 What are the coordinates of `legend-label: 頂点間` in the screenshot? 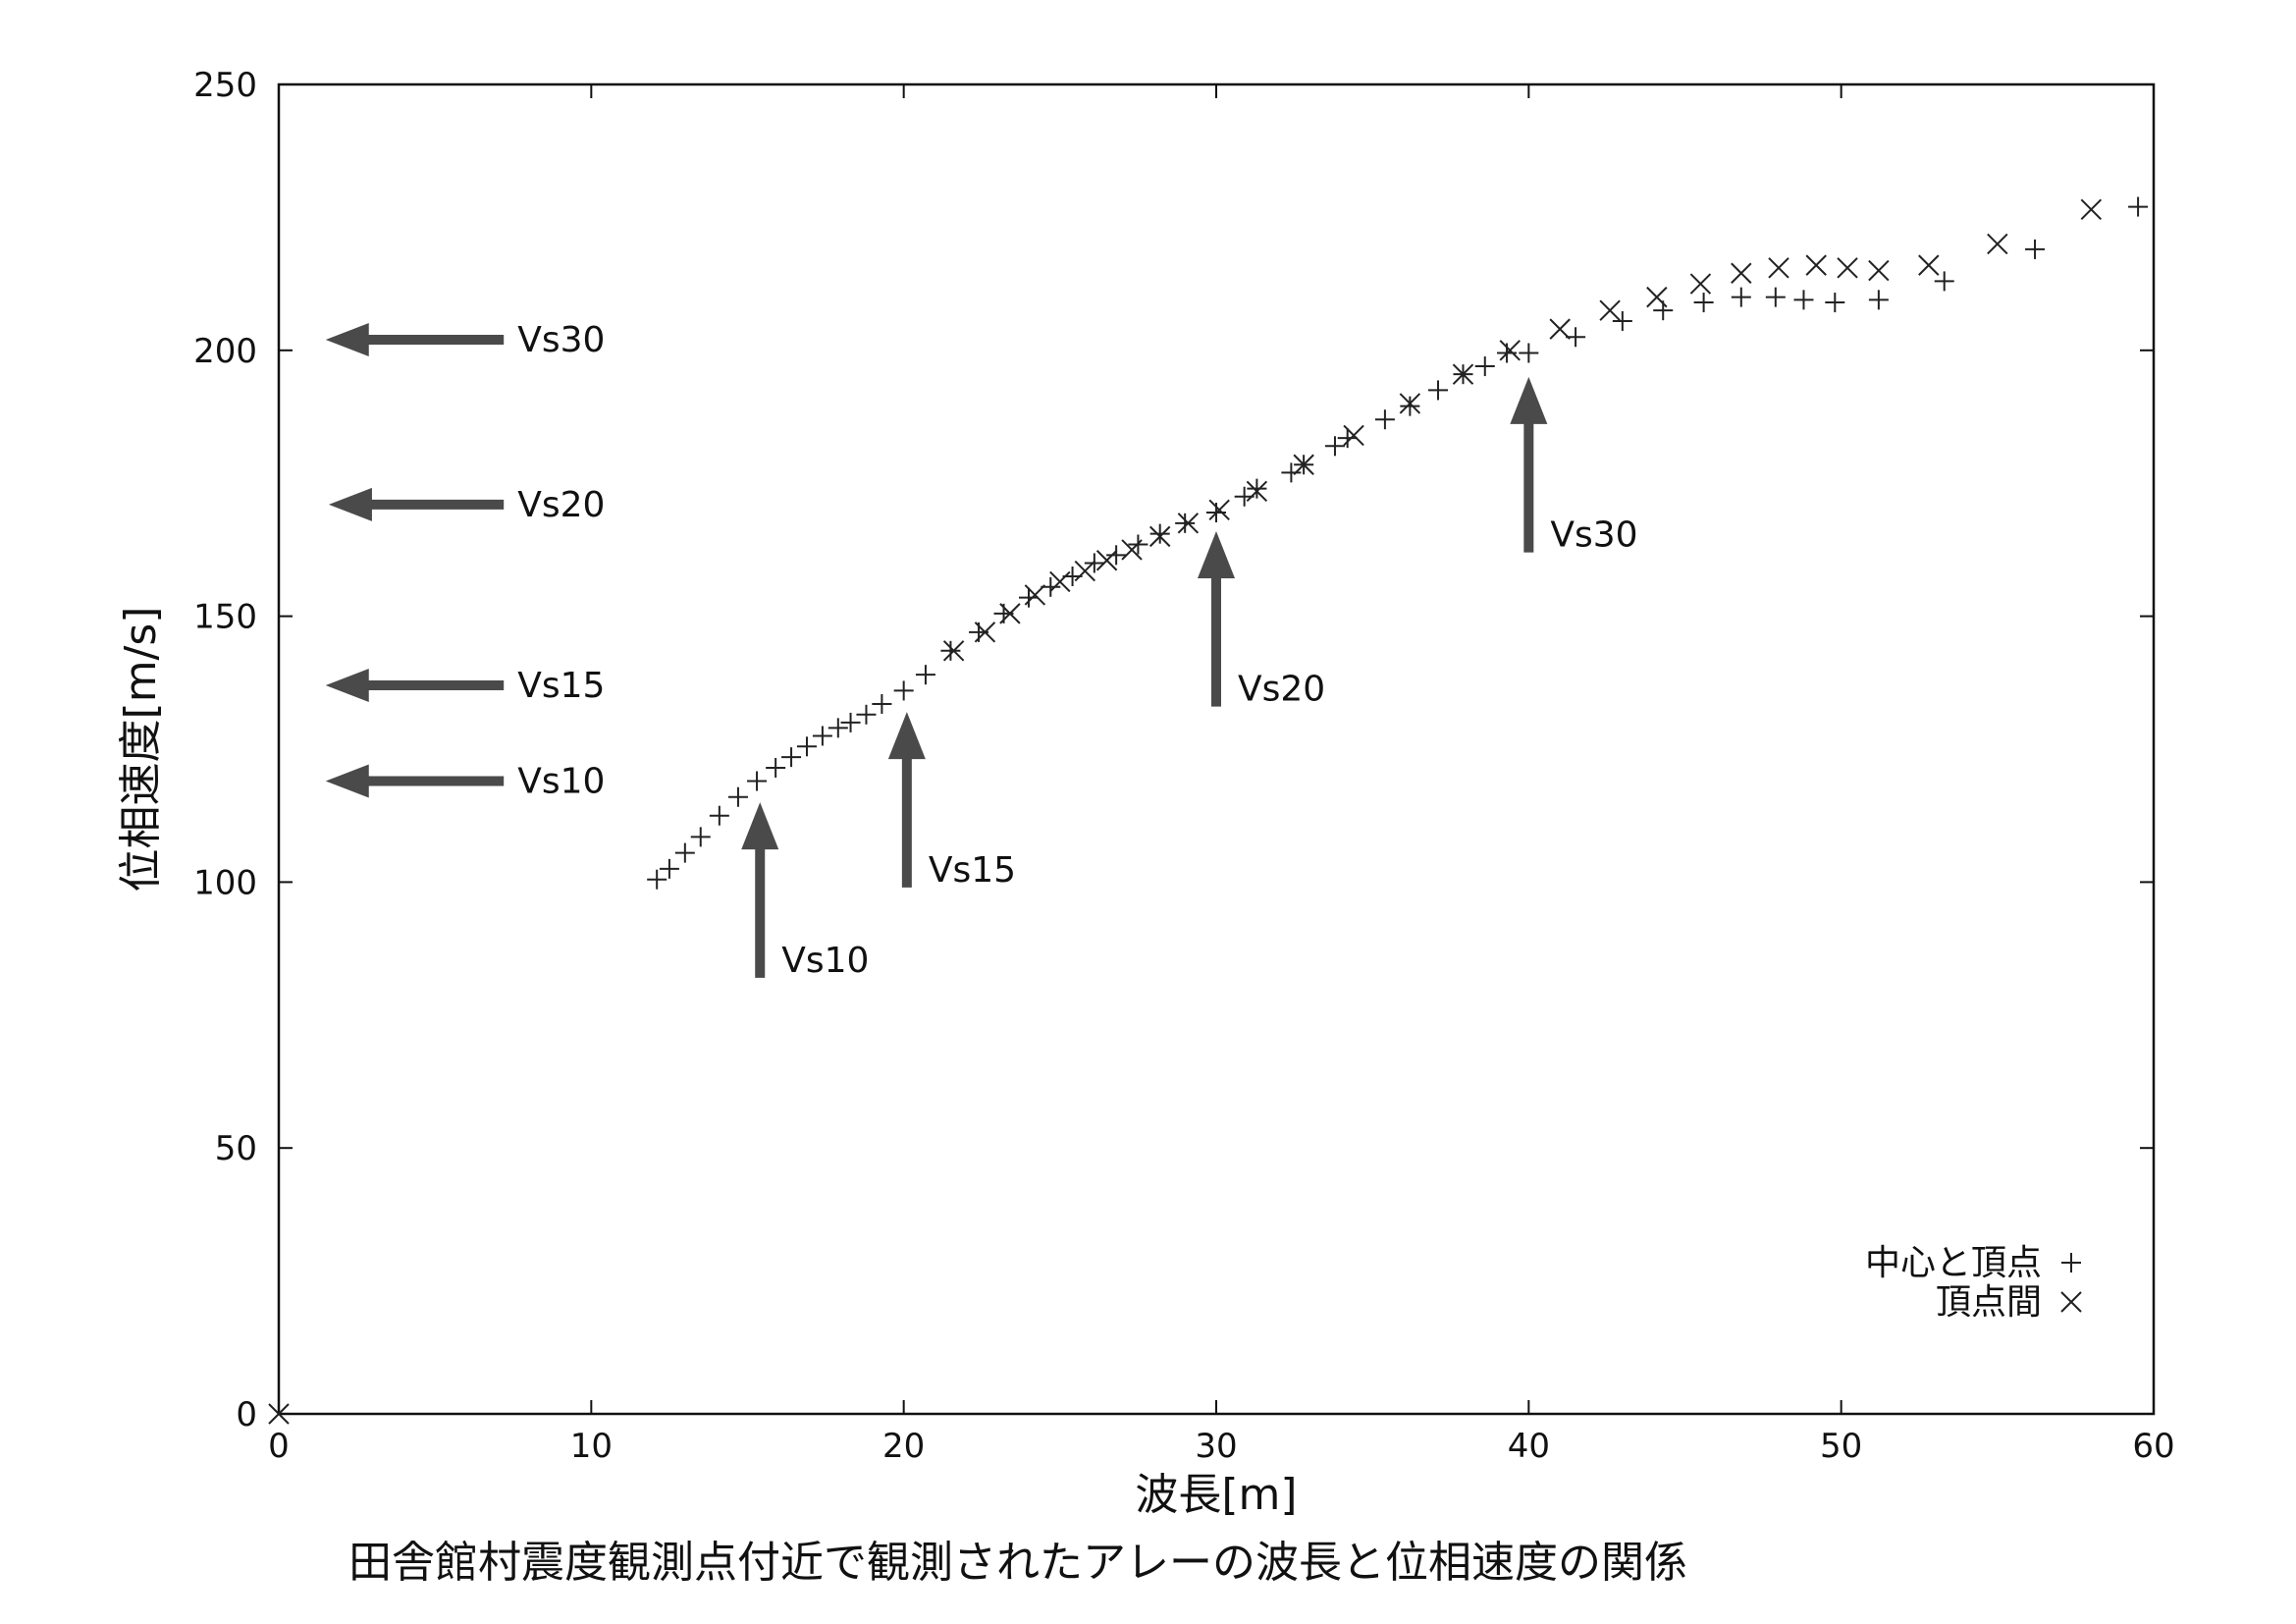 It's located at (1989, 1302).